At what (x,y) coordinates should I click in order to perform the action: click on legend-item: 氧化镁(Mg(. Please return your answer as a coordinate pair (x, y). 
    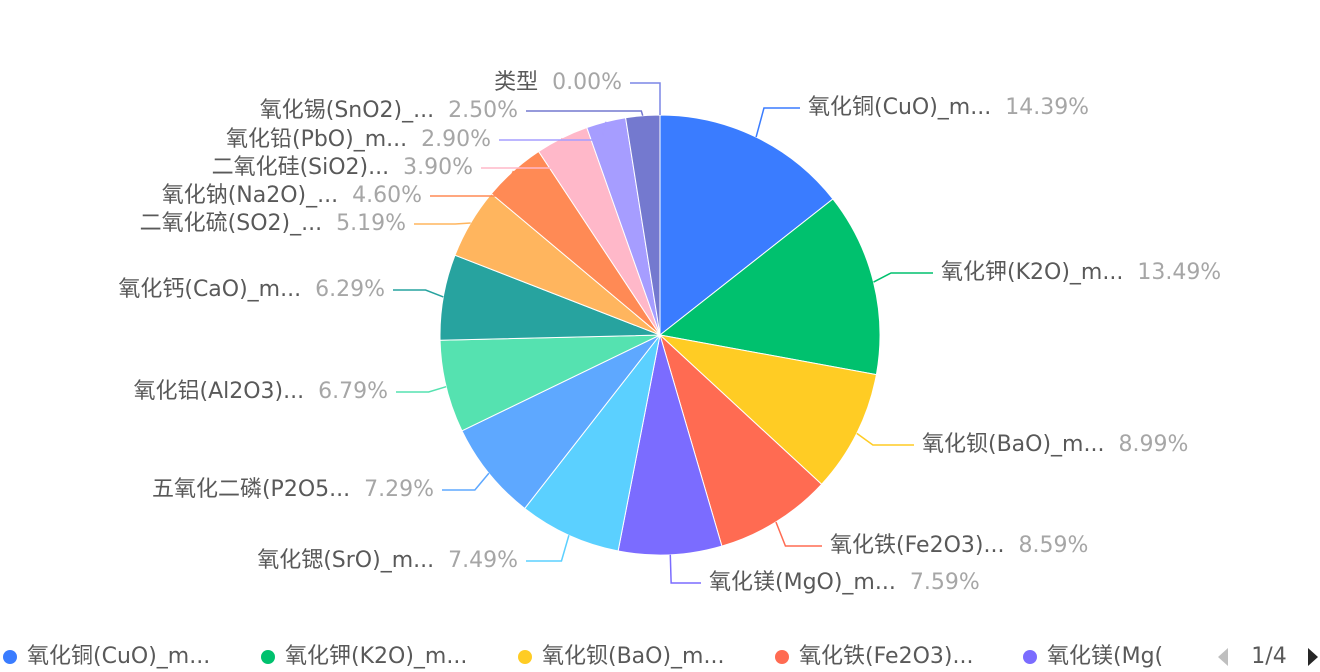
    Looking at the image, I should click on (1093, 656).